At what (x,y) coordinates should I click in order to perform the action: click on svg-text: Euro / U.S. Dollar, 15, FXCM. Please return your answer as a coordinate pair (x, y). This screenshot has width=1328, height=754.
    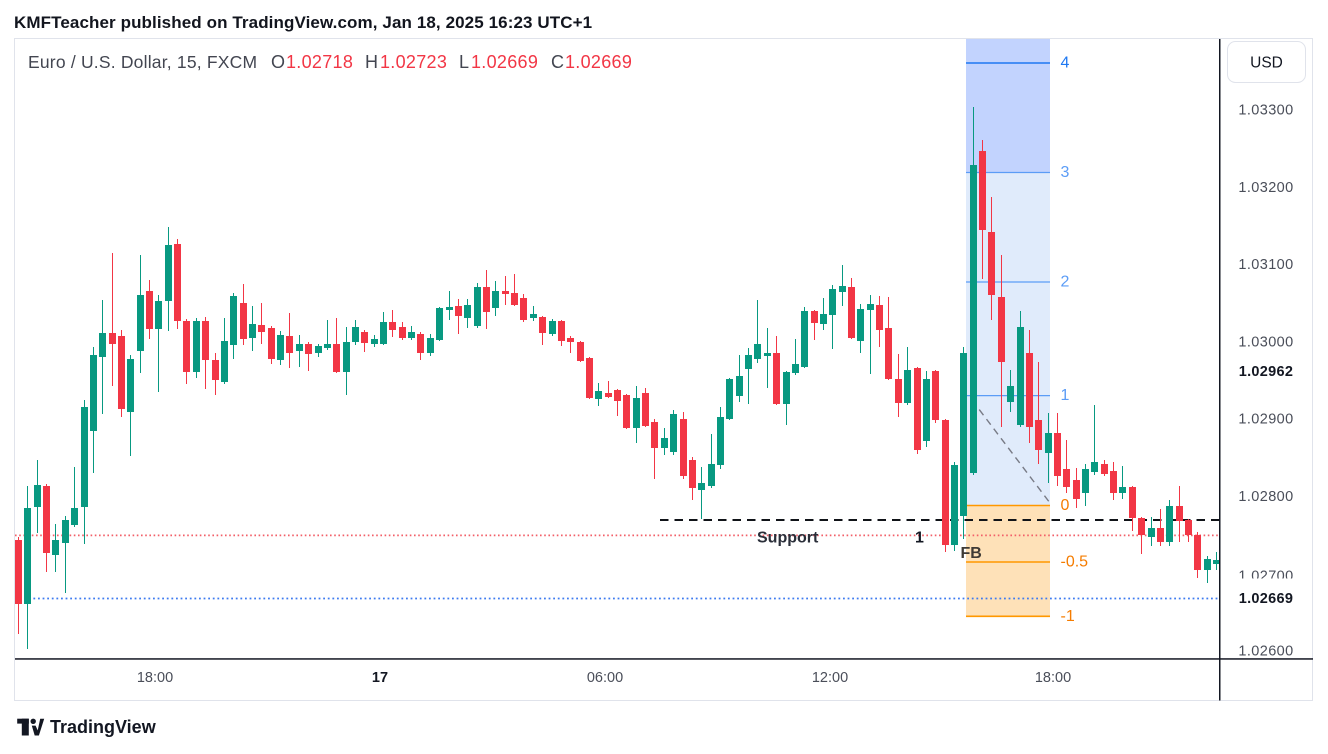
    Looking at the image, I should click on (142, 62).